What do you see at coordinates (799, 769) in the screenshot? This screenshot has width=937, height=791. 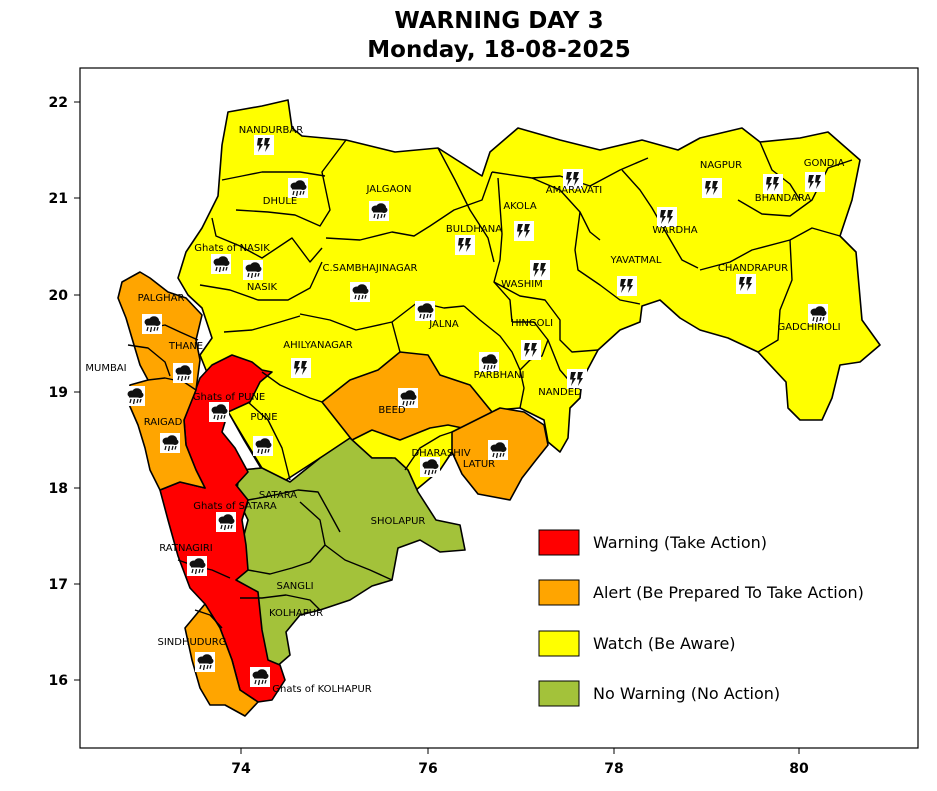 I see `x-tick-label: 80` at bounding box center [799, 769].